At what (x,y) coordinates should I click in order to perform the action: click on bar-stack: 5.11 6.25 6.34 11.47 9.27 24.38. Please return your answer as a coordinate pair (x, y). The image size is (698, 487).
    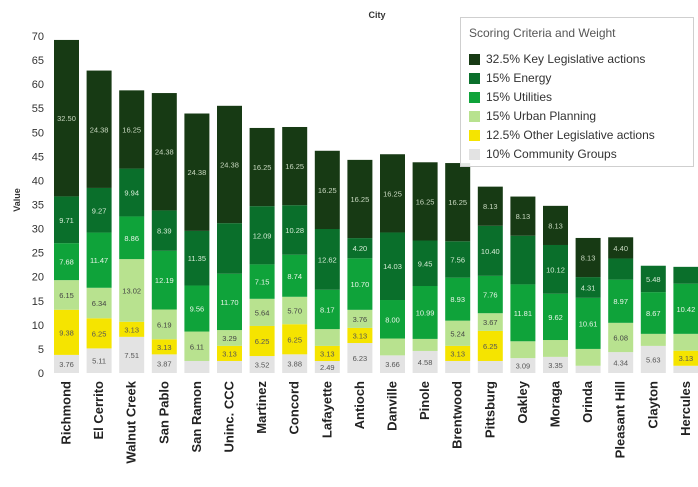
    Looking at the image, I should click on (99, 221).